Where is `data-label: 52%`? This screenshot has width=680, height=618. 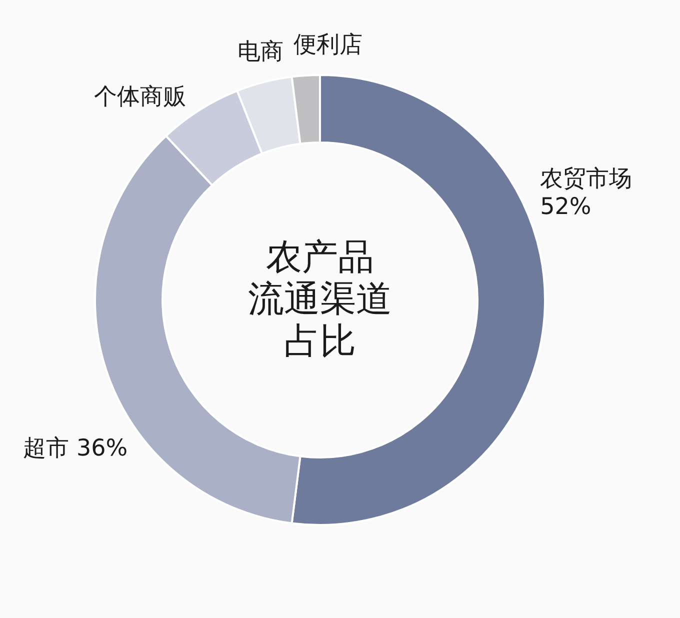 data-label: 52% is located at coordinates (566, 207).